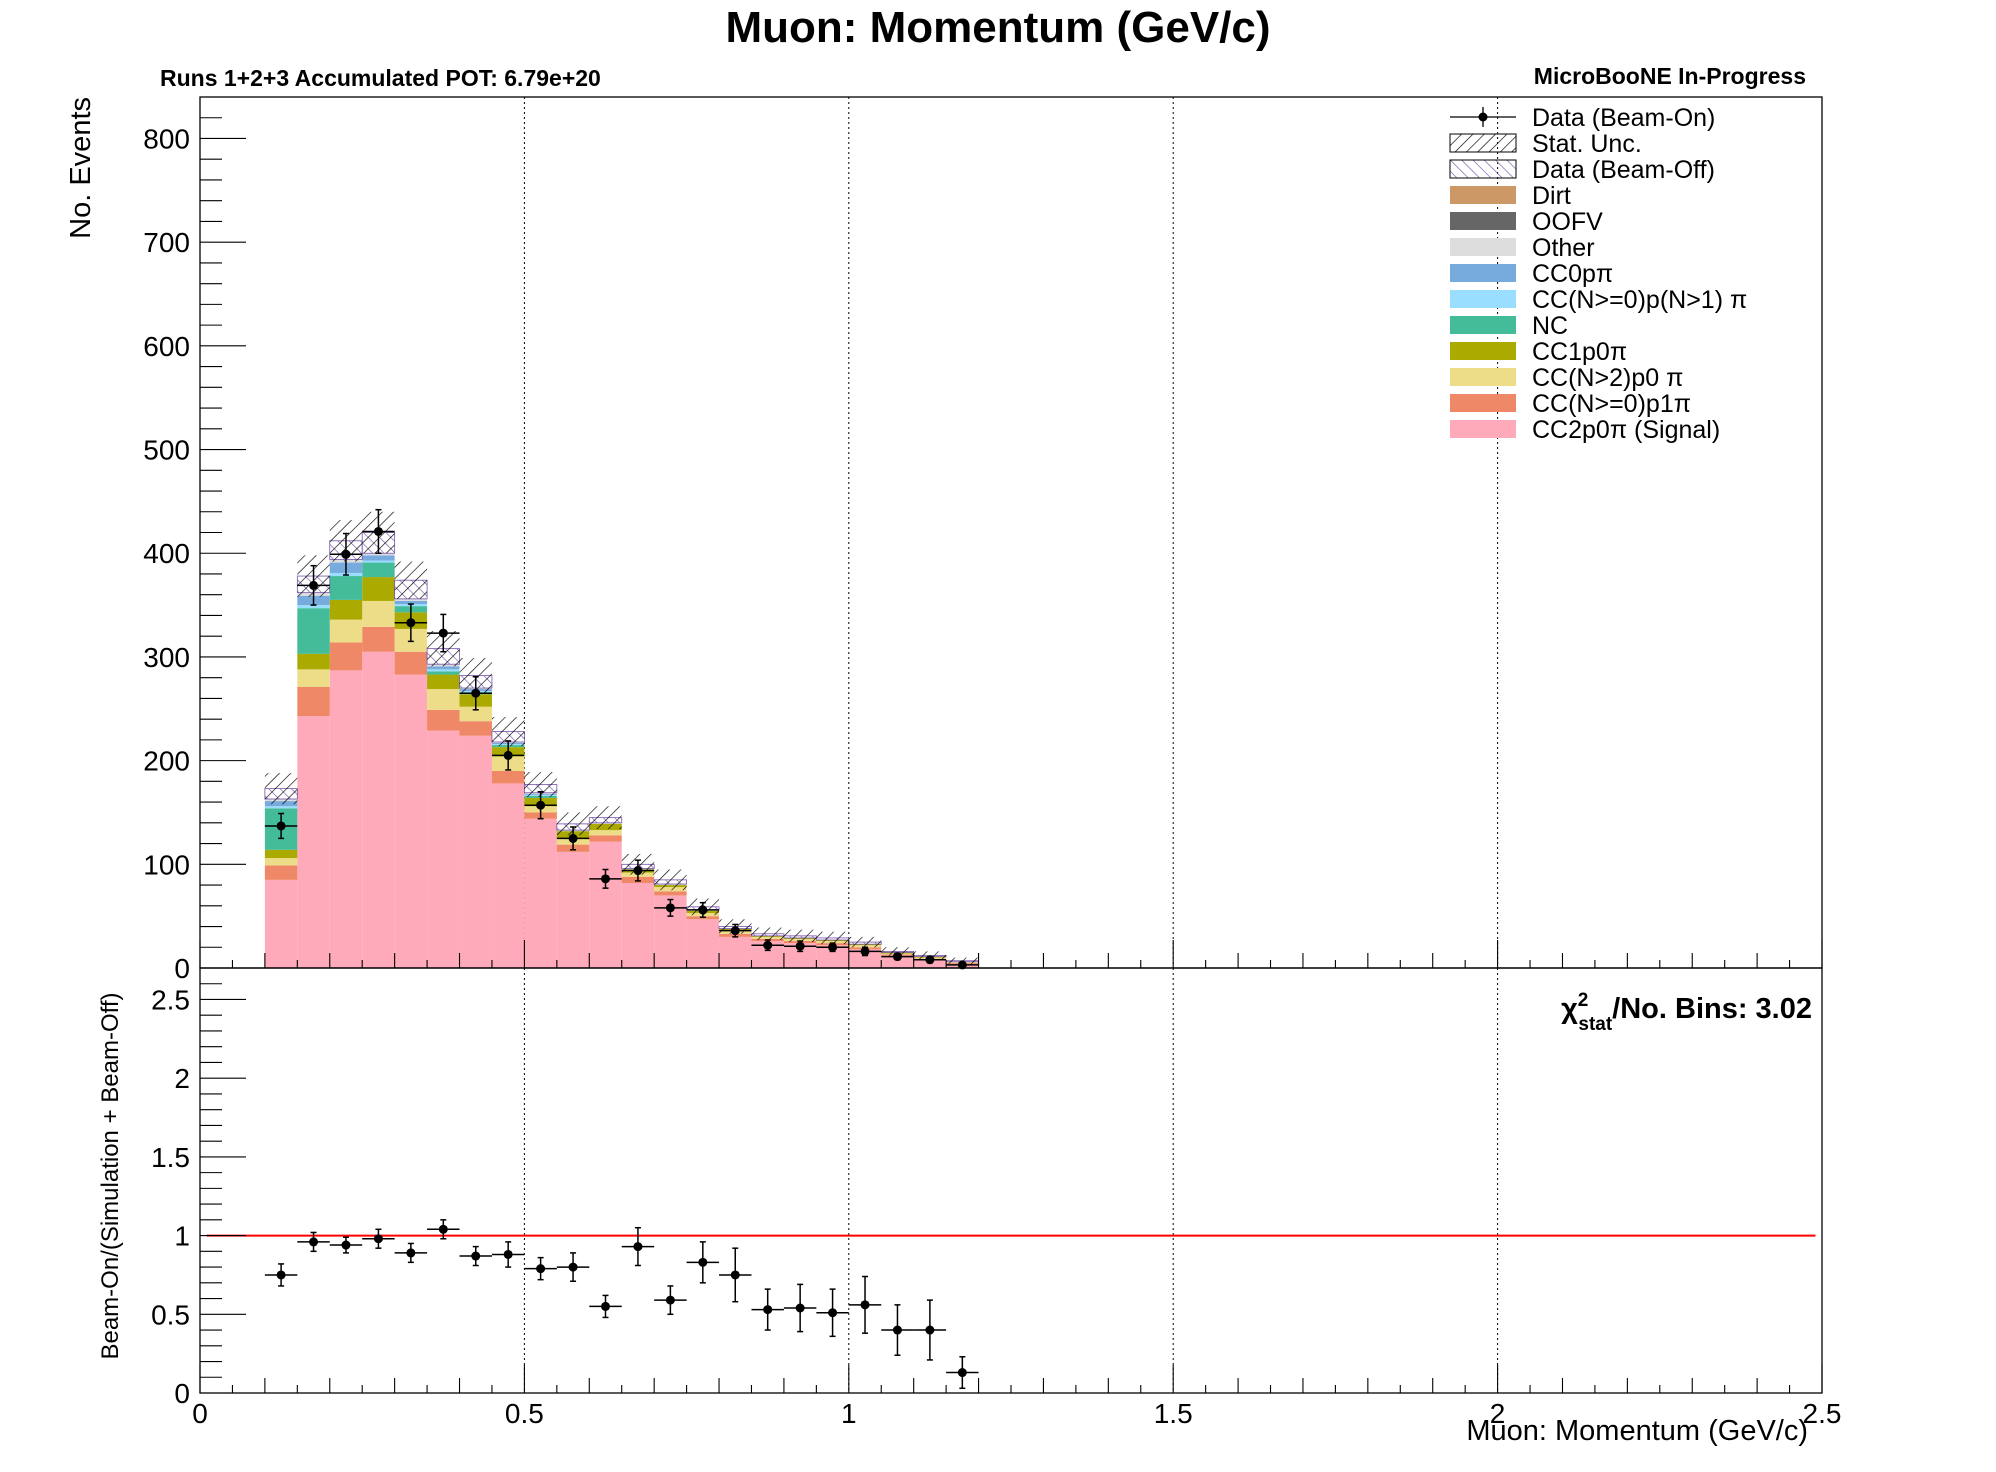  I want to click on y-tick-label: 300, so click(166, 657).